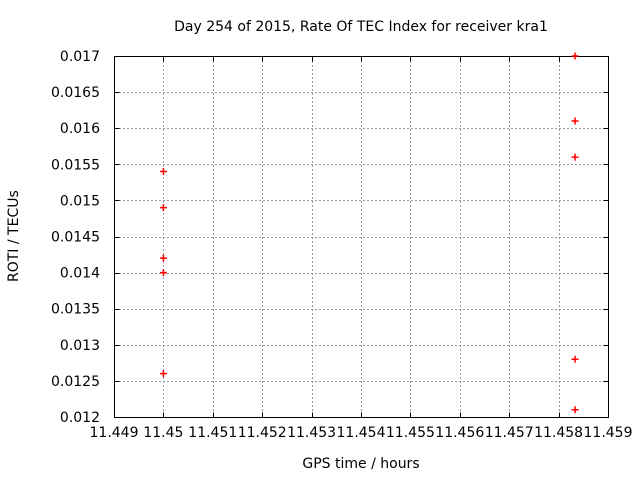  I want to click on x-tick-label: 11.449, so click(114, 433).